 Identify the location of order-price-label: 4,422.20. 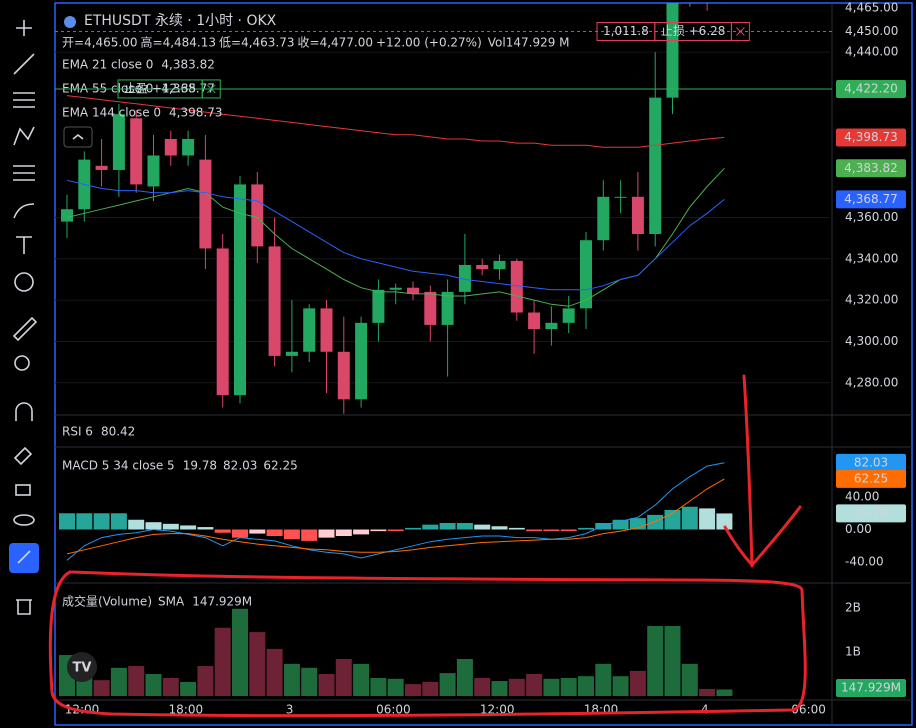
(870, 88).